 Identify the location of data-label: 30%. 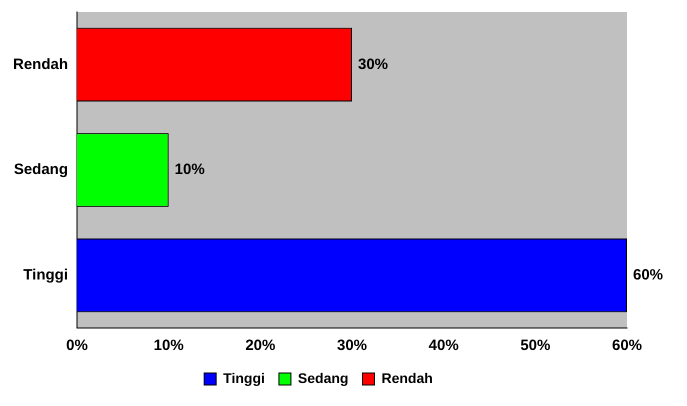
(373, 64).